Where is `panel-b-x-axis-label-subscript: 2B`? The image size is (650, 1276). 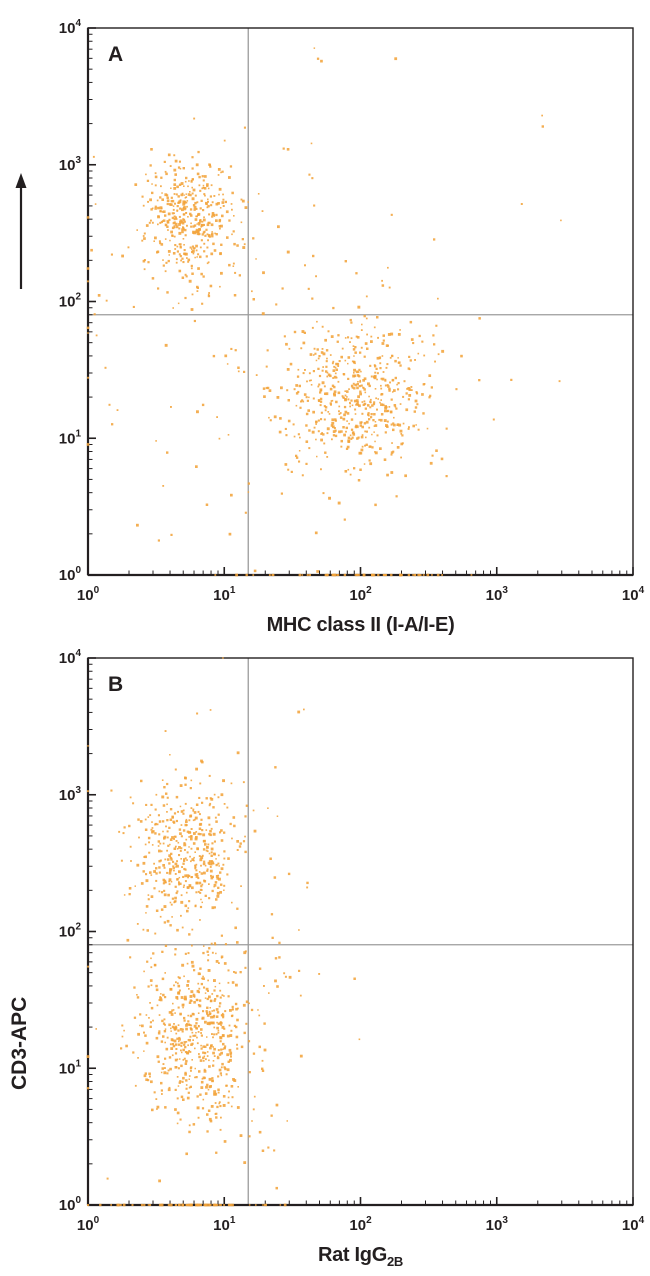
panel-b-x-axis-label-subscript: 2B is located at coordinates (395, 1261).